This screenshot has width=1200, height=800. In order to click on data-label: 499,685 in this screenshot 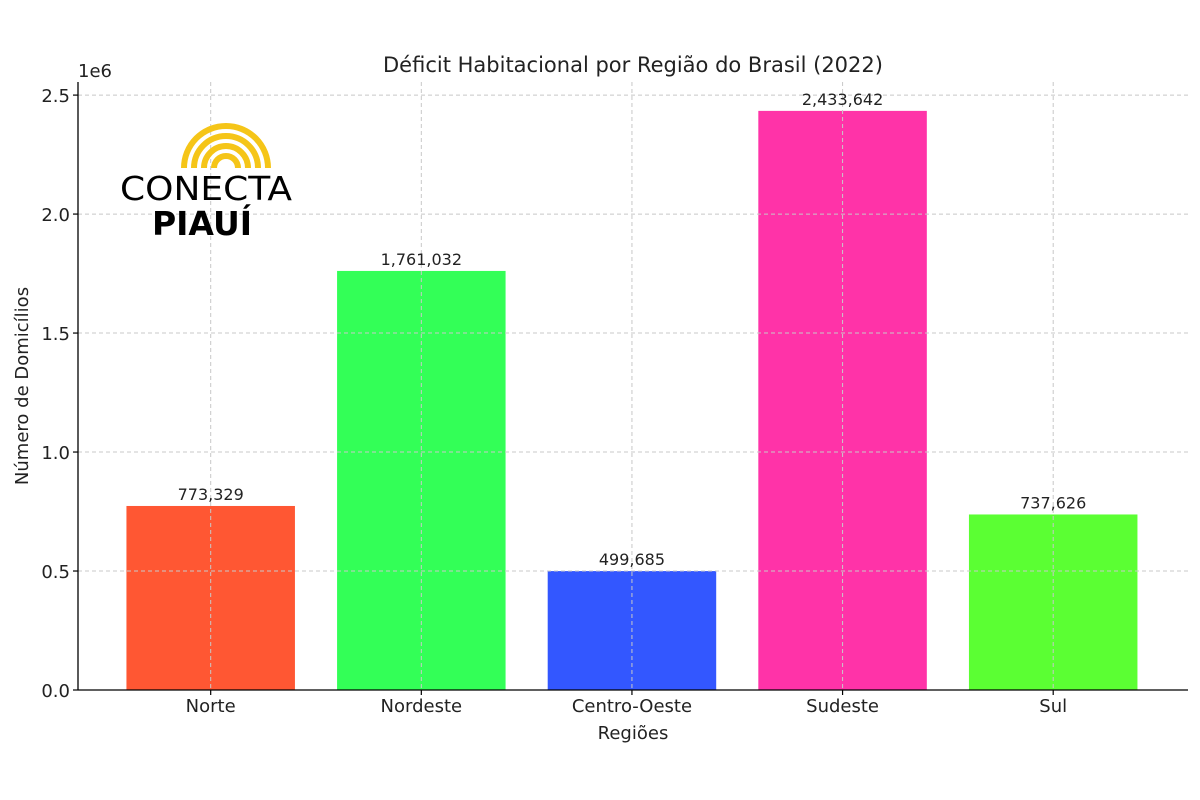, I will do `click(632, 559)`.